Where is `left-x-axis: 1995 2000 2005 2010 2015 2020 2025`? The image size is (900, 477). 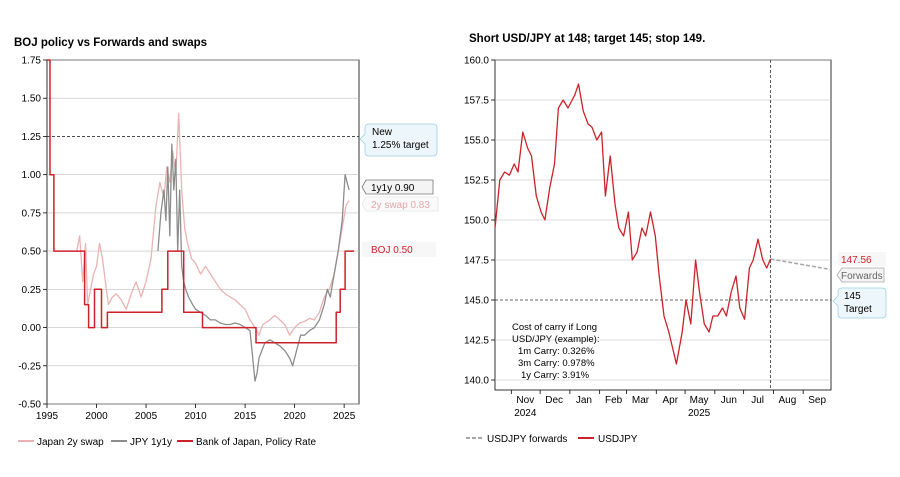
left-x-axis: 1995 2000 2005 2010 2015 2020 2025 is located at coordinates (196, 413).